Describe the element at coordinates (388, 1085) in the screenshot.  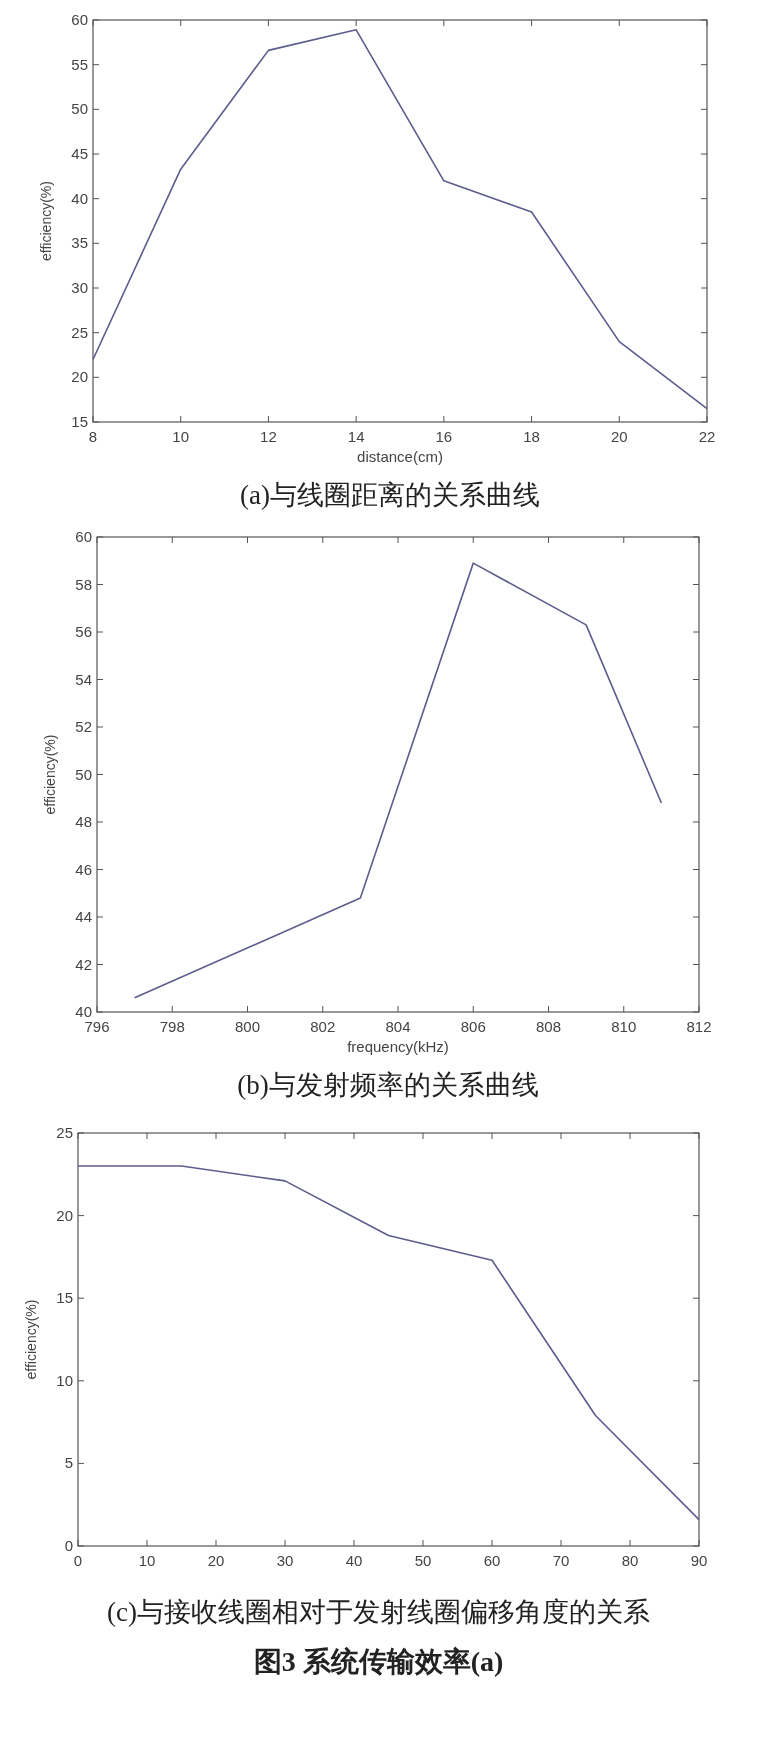
I see `text: (b)与发射频率的关系曲线` at that location.